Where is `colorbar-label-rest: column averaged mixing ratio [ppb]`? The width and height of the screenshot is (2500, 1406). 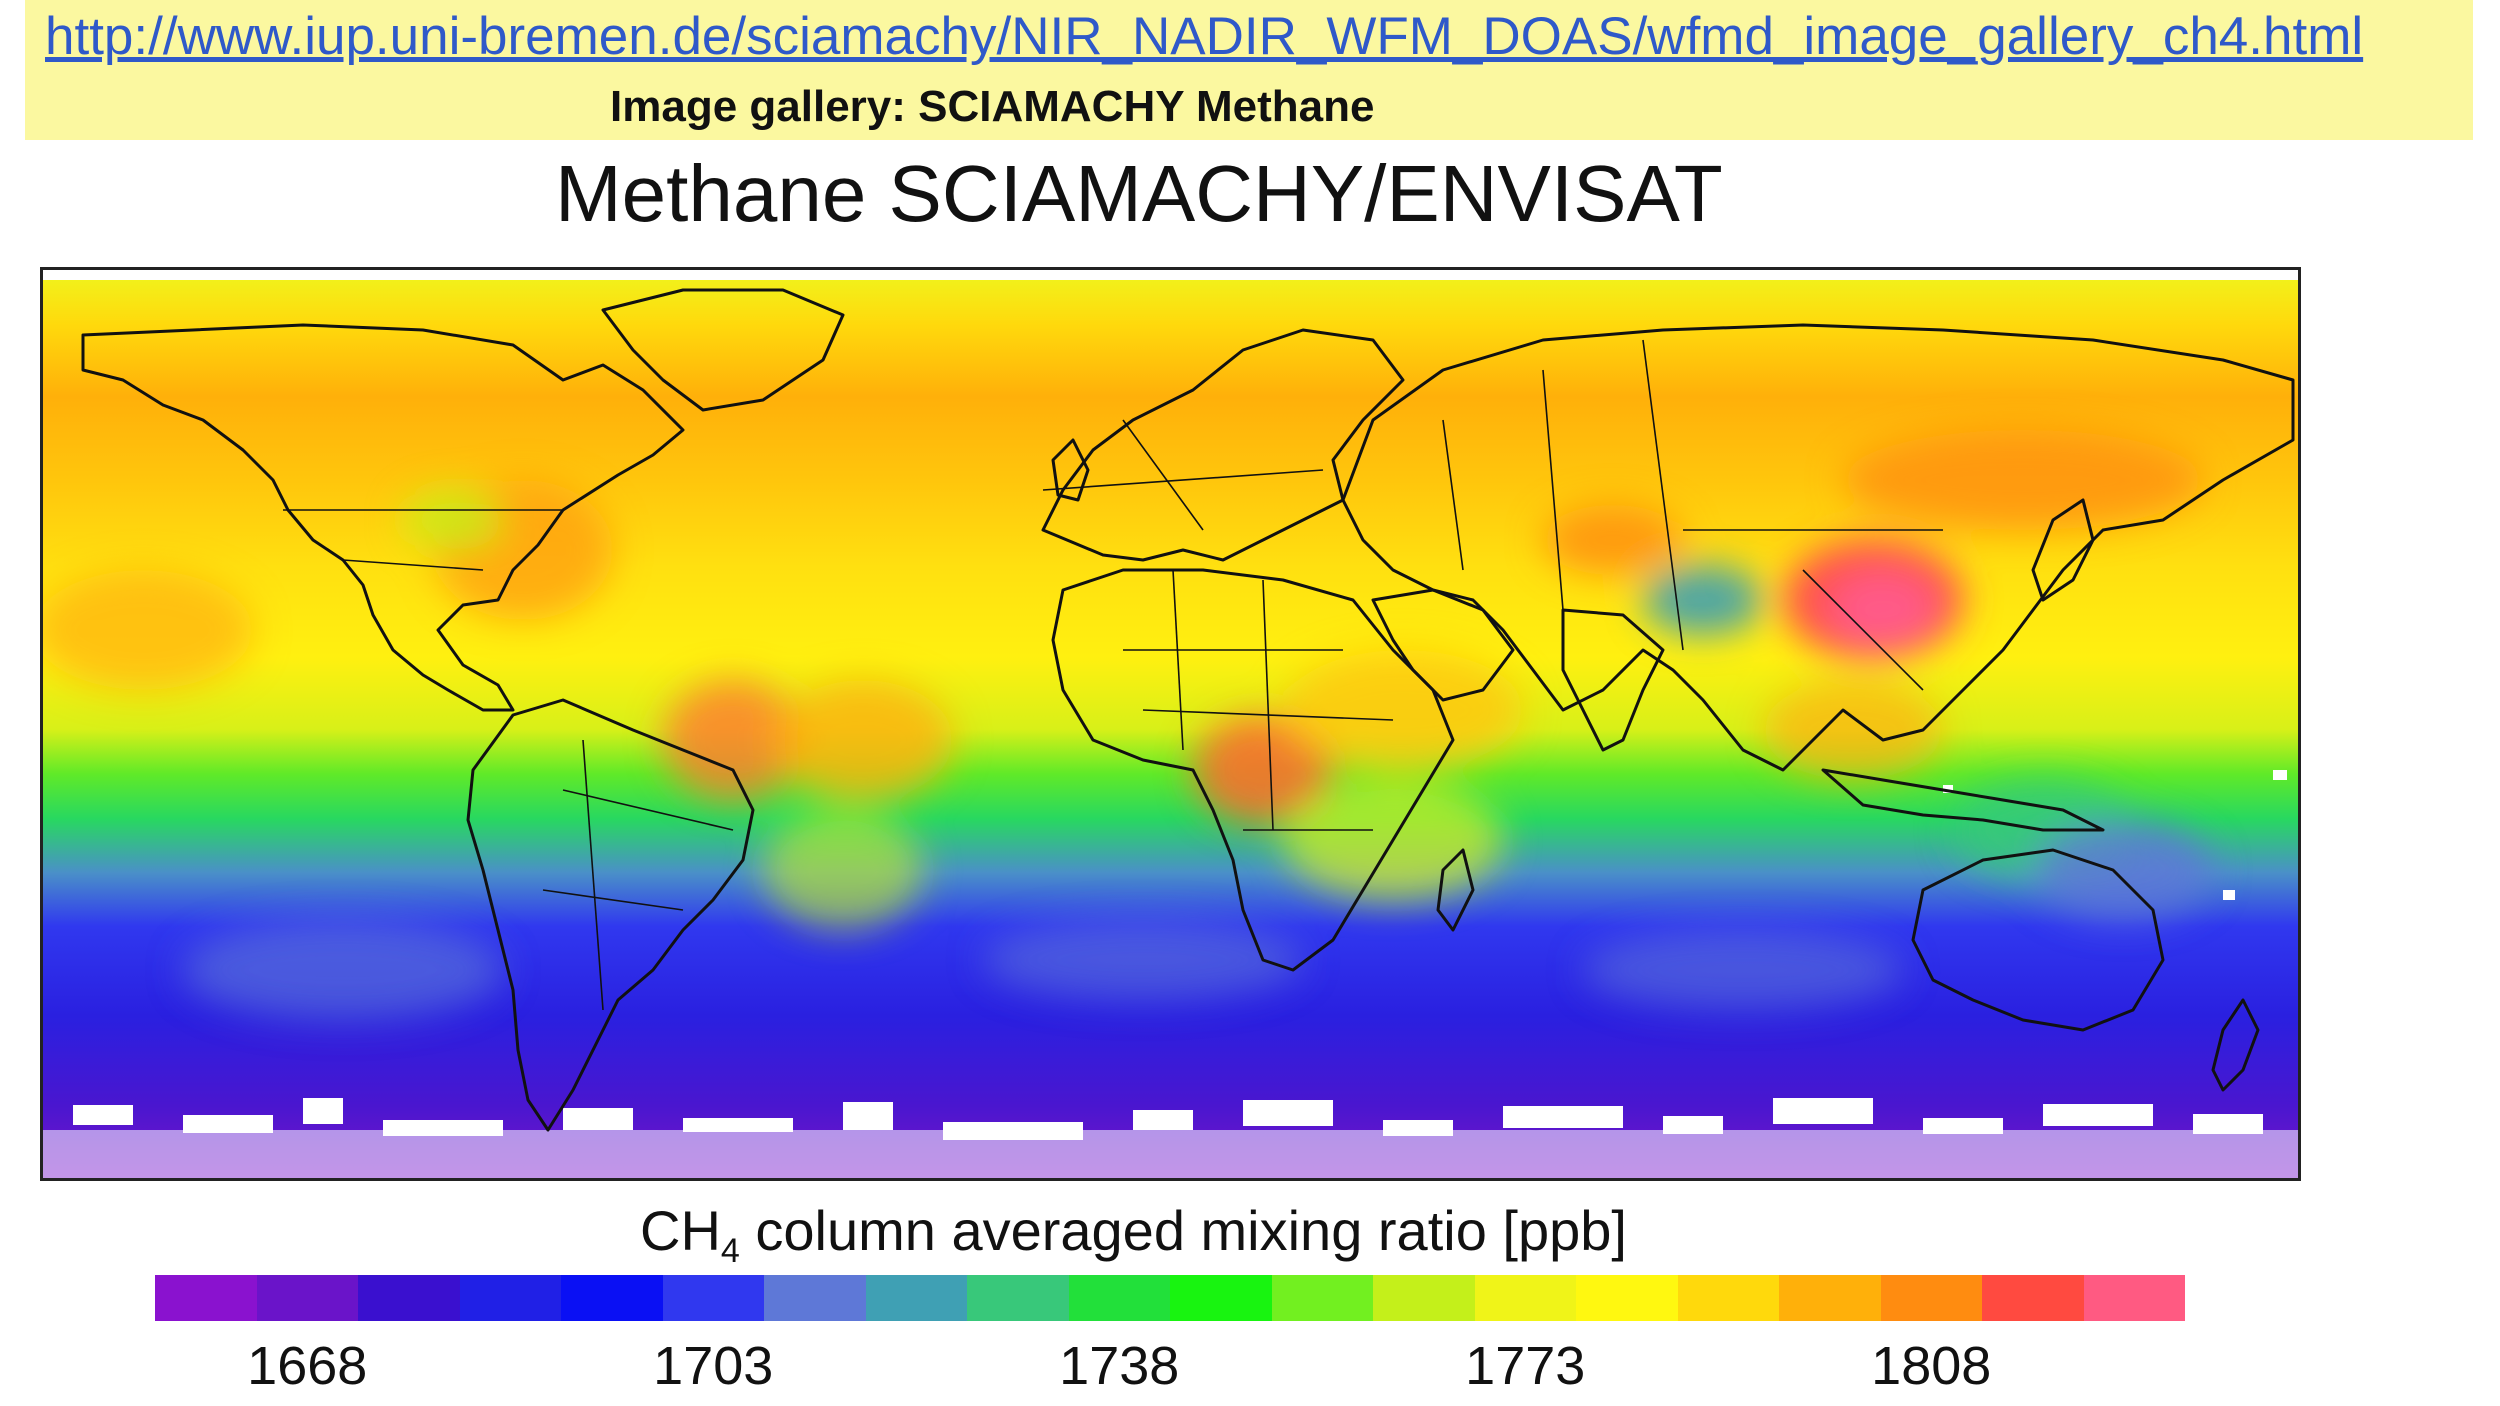 colorbar-label-rest: column averaged mixing ratio [ppb] is located at coordinates (1183, 1230).